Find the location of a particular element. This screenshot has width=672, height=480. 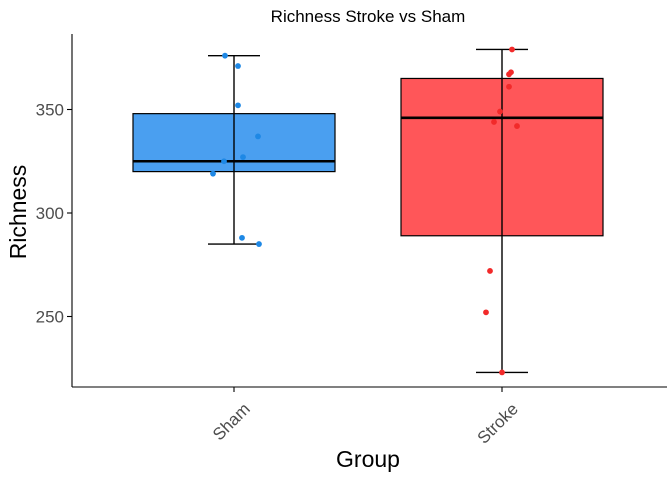

y-tick-label: 300 is located at coordinates (50, 213).